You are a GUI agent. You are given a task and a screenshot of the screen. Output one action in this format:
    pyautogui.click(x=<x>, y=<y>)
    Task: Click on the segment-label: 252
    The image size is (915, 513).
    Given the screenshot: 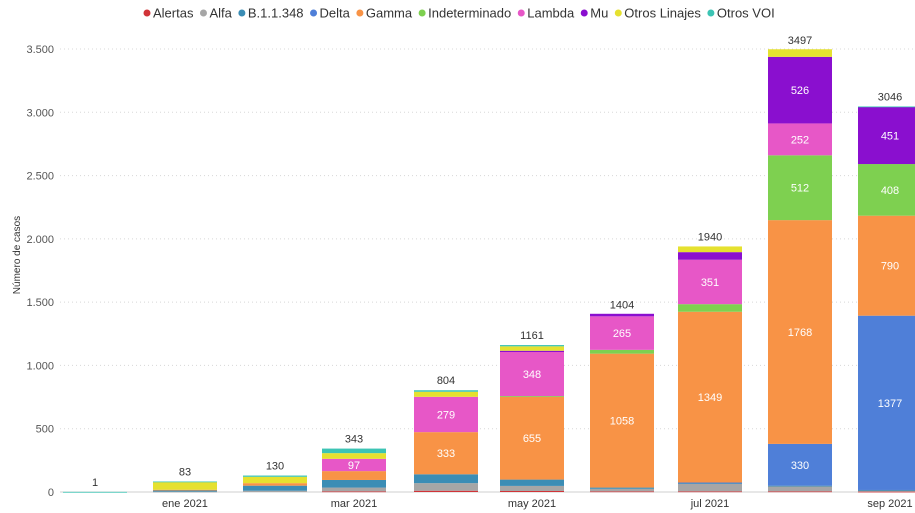 What is the action you would take?
    pyautogui.click(x=800, y=140)
    